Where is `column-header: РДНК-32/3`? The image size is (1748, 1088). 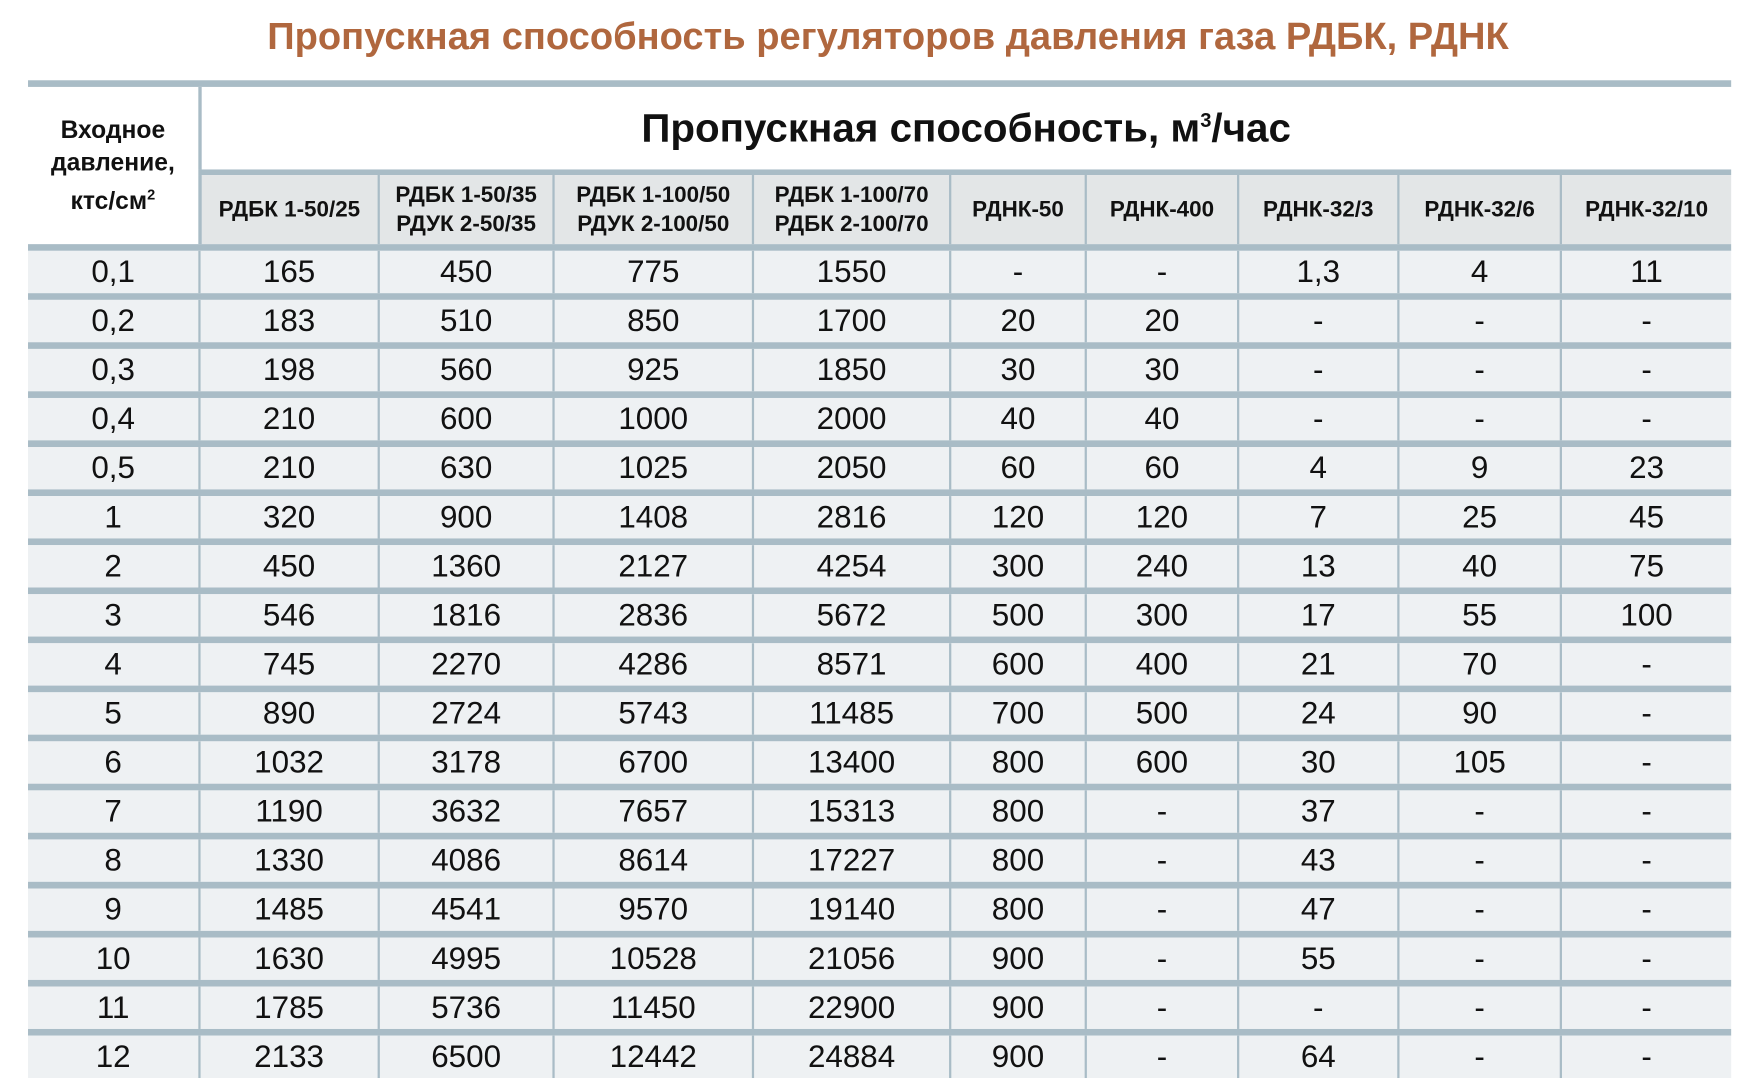
column-header: РДНК-32/3 is located at coordinates (1318, 210).